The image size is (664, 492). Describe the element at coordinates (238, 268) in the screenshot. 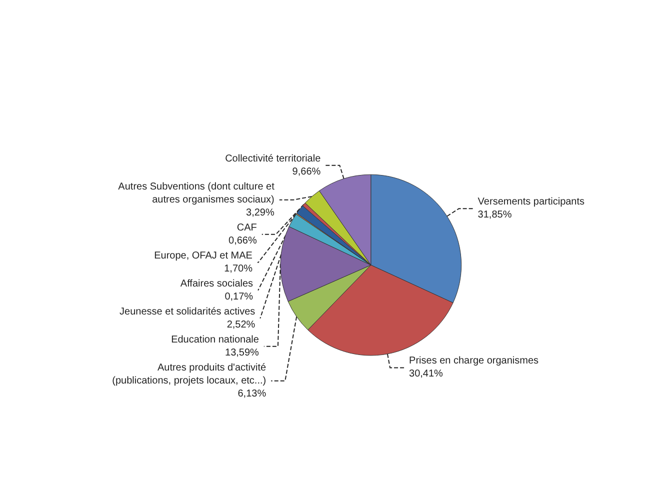

I see `data-label: 1,70%` at that location.